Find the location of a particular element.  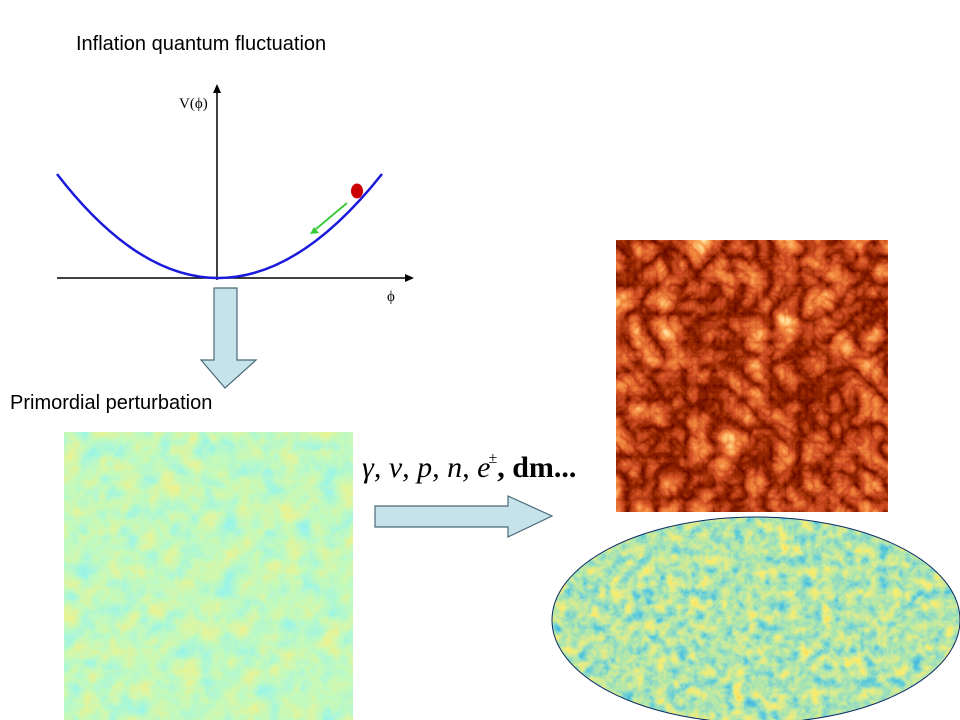

primordial-field-map is located at coordinates (208, 576).